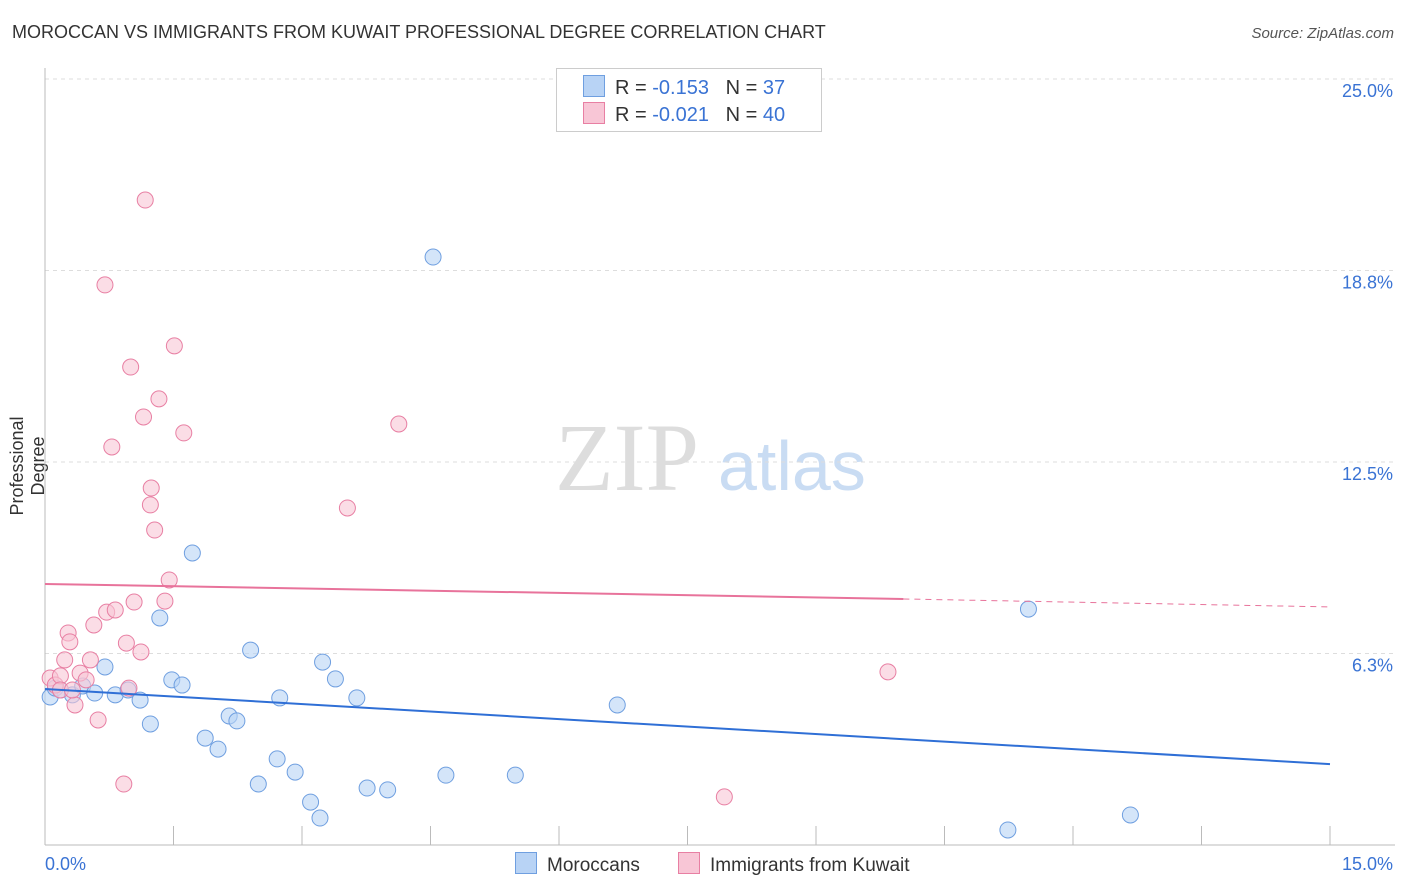 Image resolution: width=1406 pixels, height=892 pixels. I want to click on y-tick-label: 18.8%, so click(1367, 283).